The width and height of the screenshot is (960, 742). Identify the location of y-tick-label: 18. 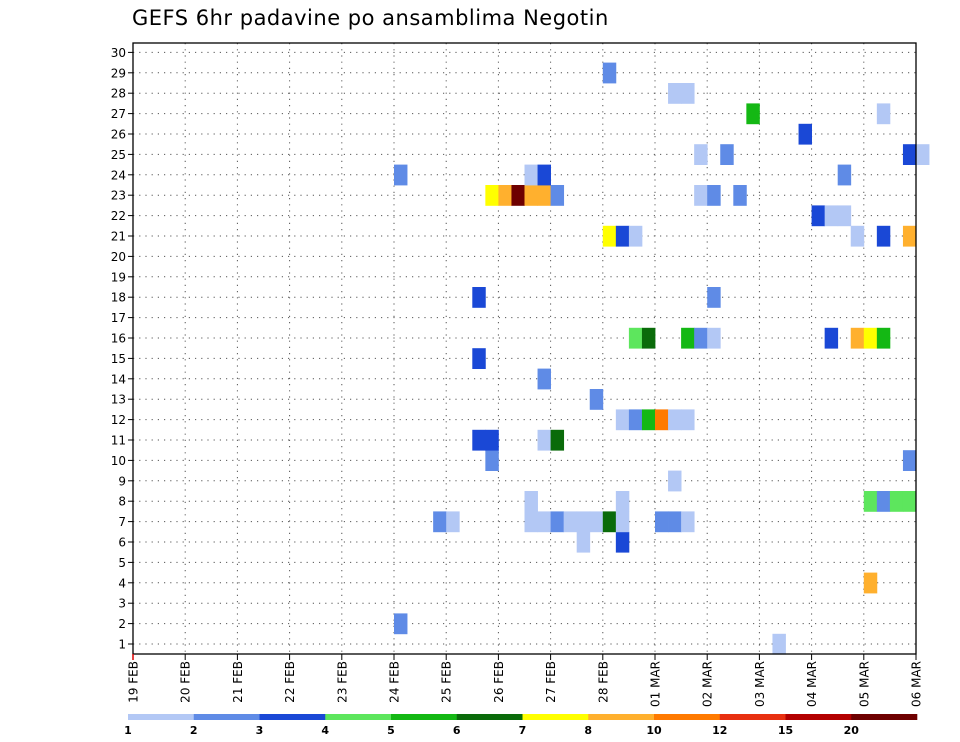
(118, 298).